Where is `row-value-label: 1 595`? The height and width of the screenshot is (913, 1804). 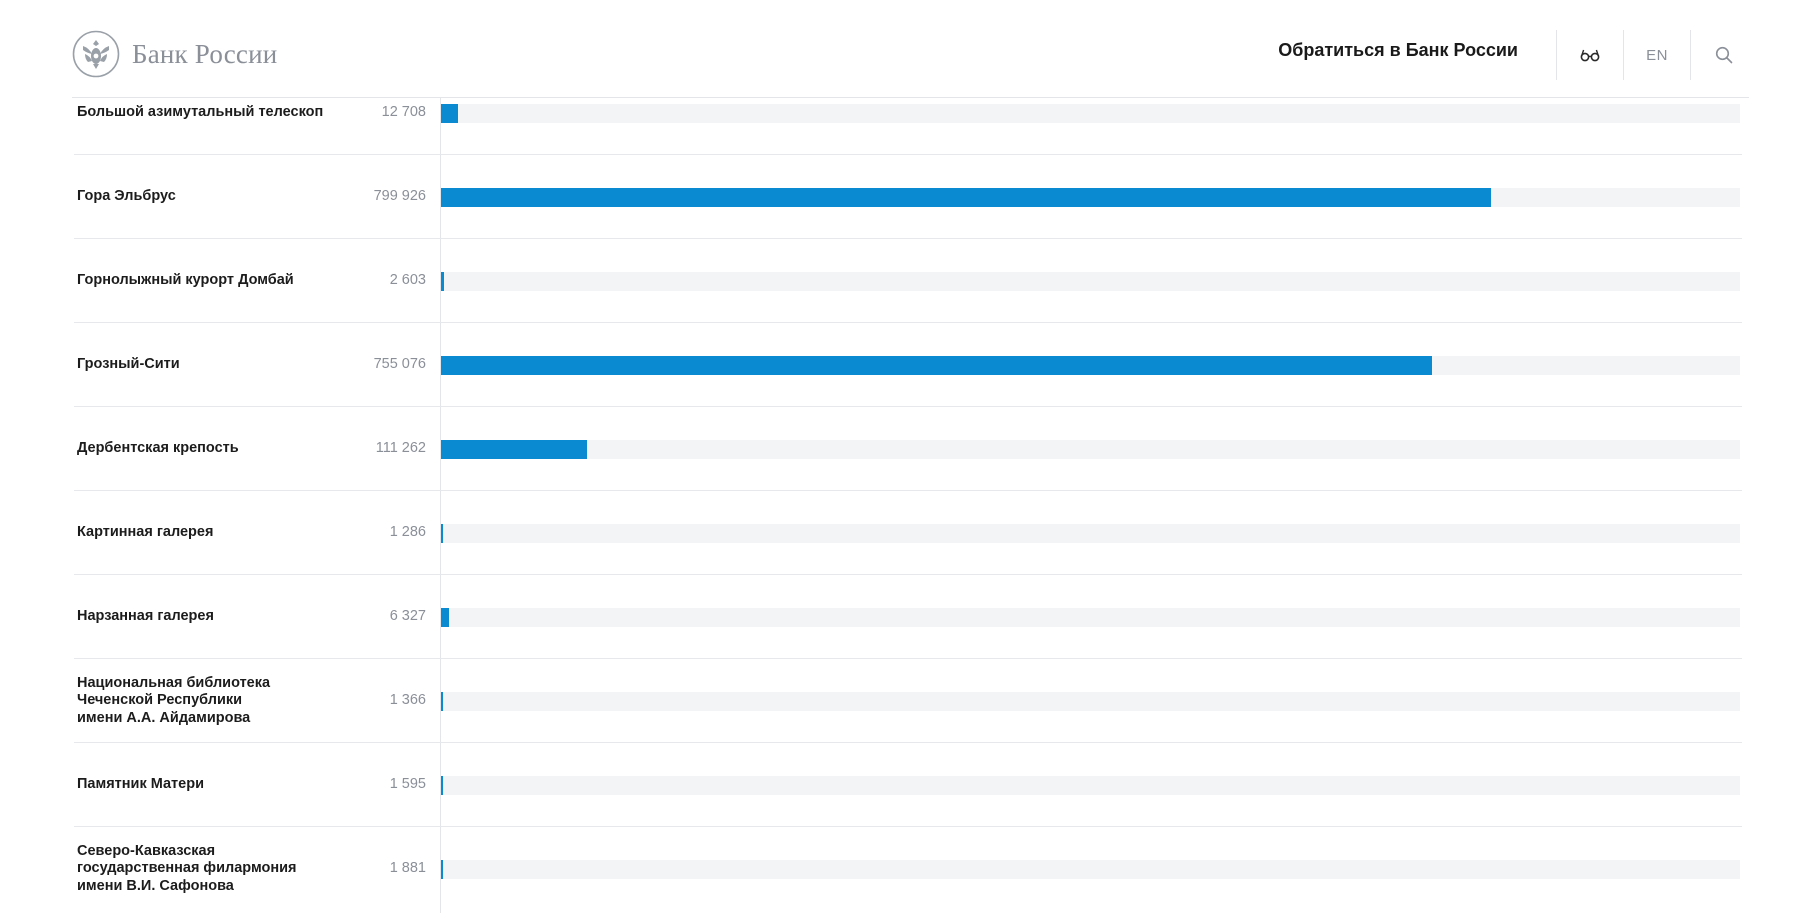
row-value-label: 1 595 is located at coordinates (407, 784).